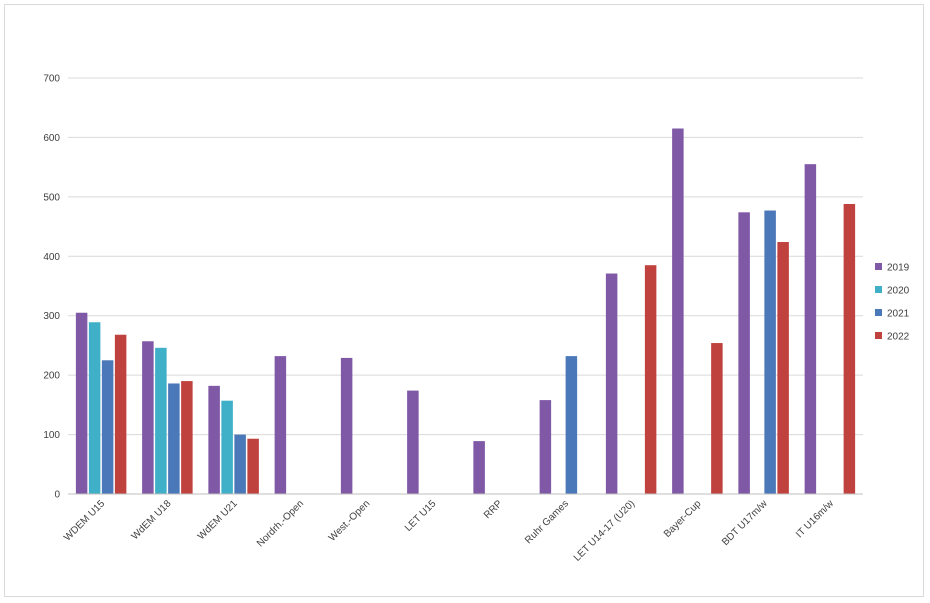  I want to click on legend-swatch-2022, so click(878, 335).